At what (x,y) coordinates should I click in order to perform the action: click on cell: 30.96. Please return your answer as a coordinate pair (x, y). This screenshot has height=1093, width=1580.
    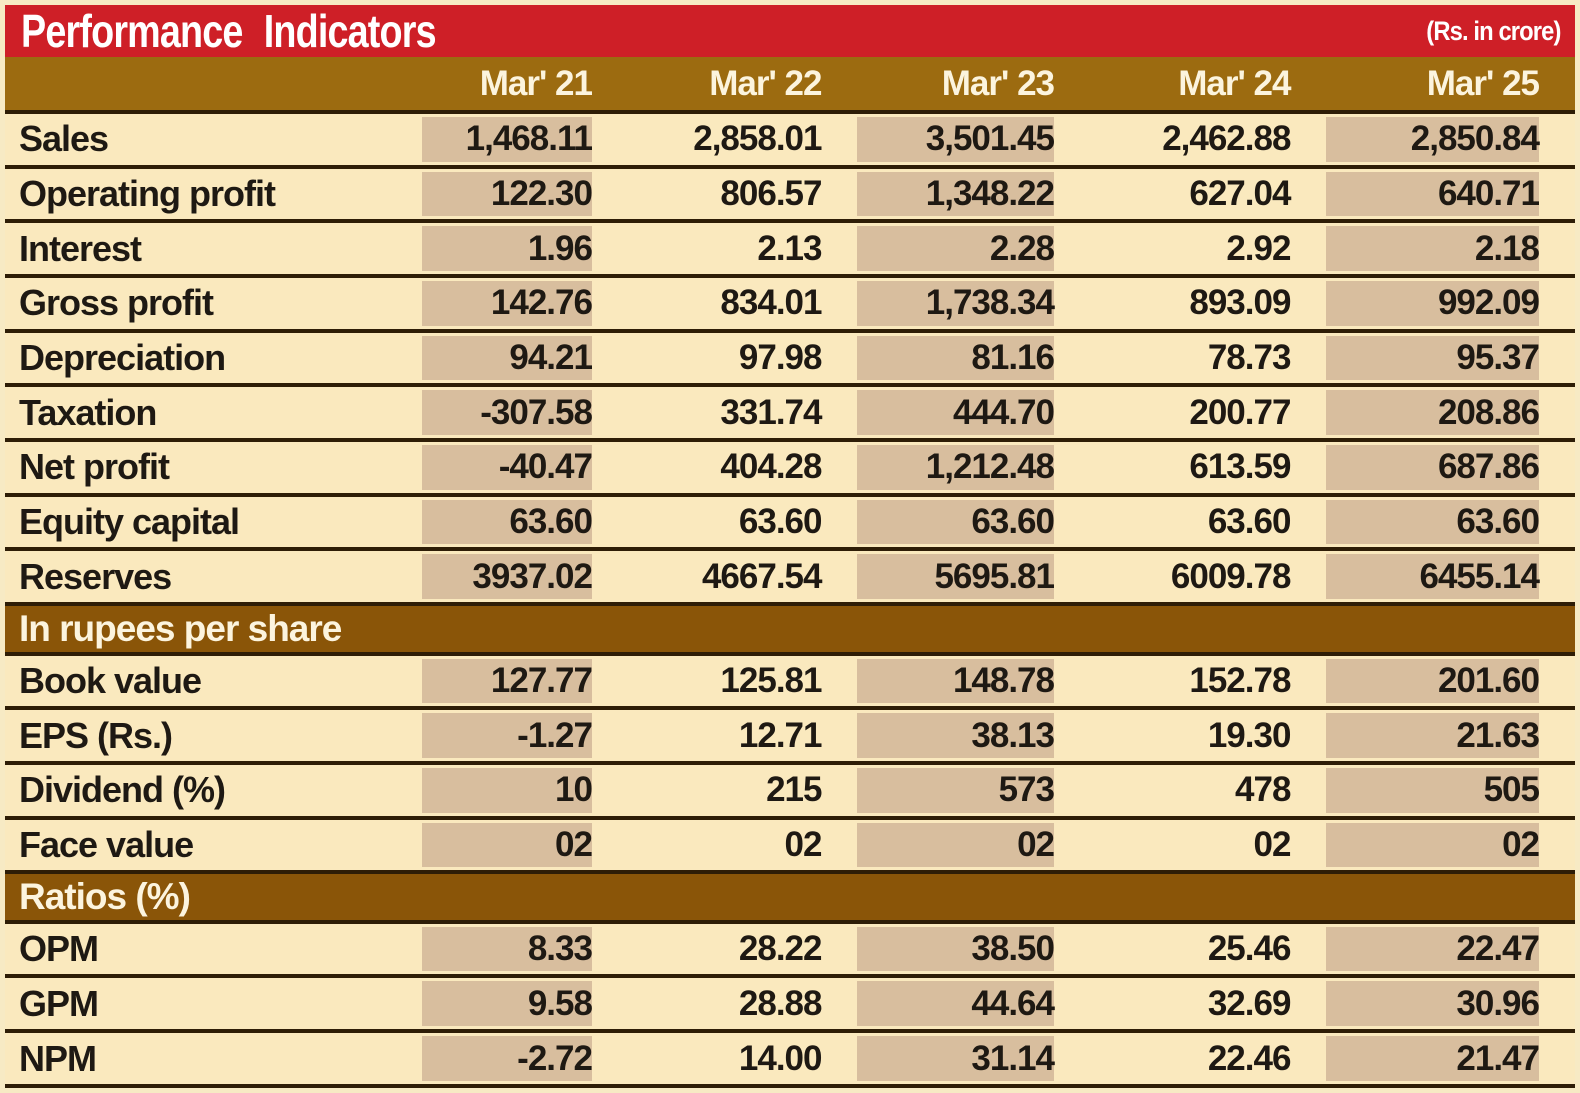
    Looking at the image, I should click on (1450, 1003).